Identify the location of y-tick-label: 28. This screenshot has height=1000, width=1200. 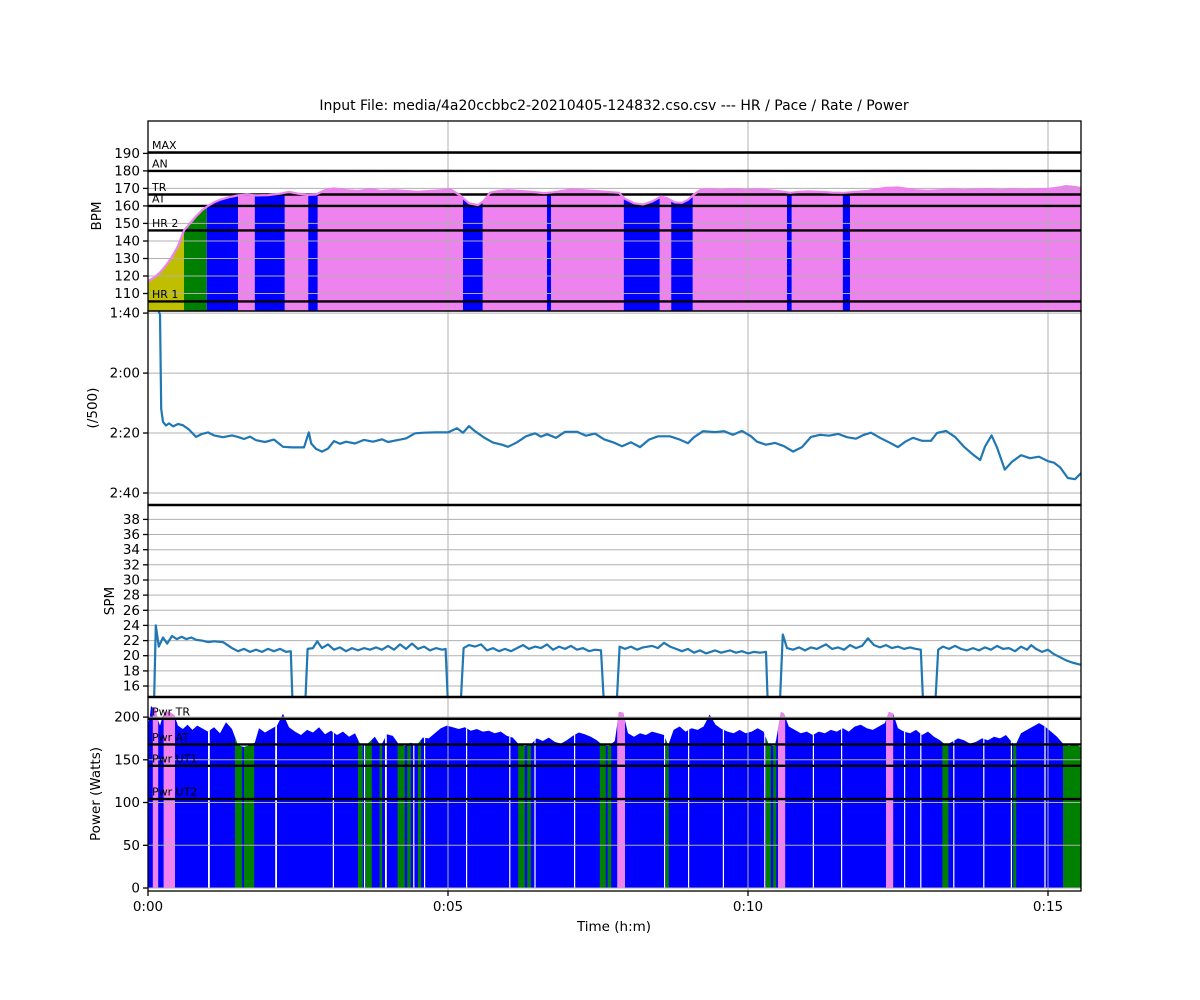
(131, 596).